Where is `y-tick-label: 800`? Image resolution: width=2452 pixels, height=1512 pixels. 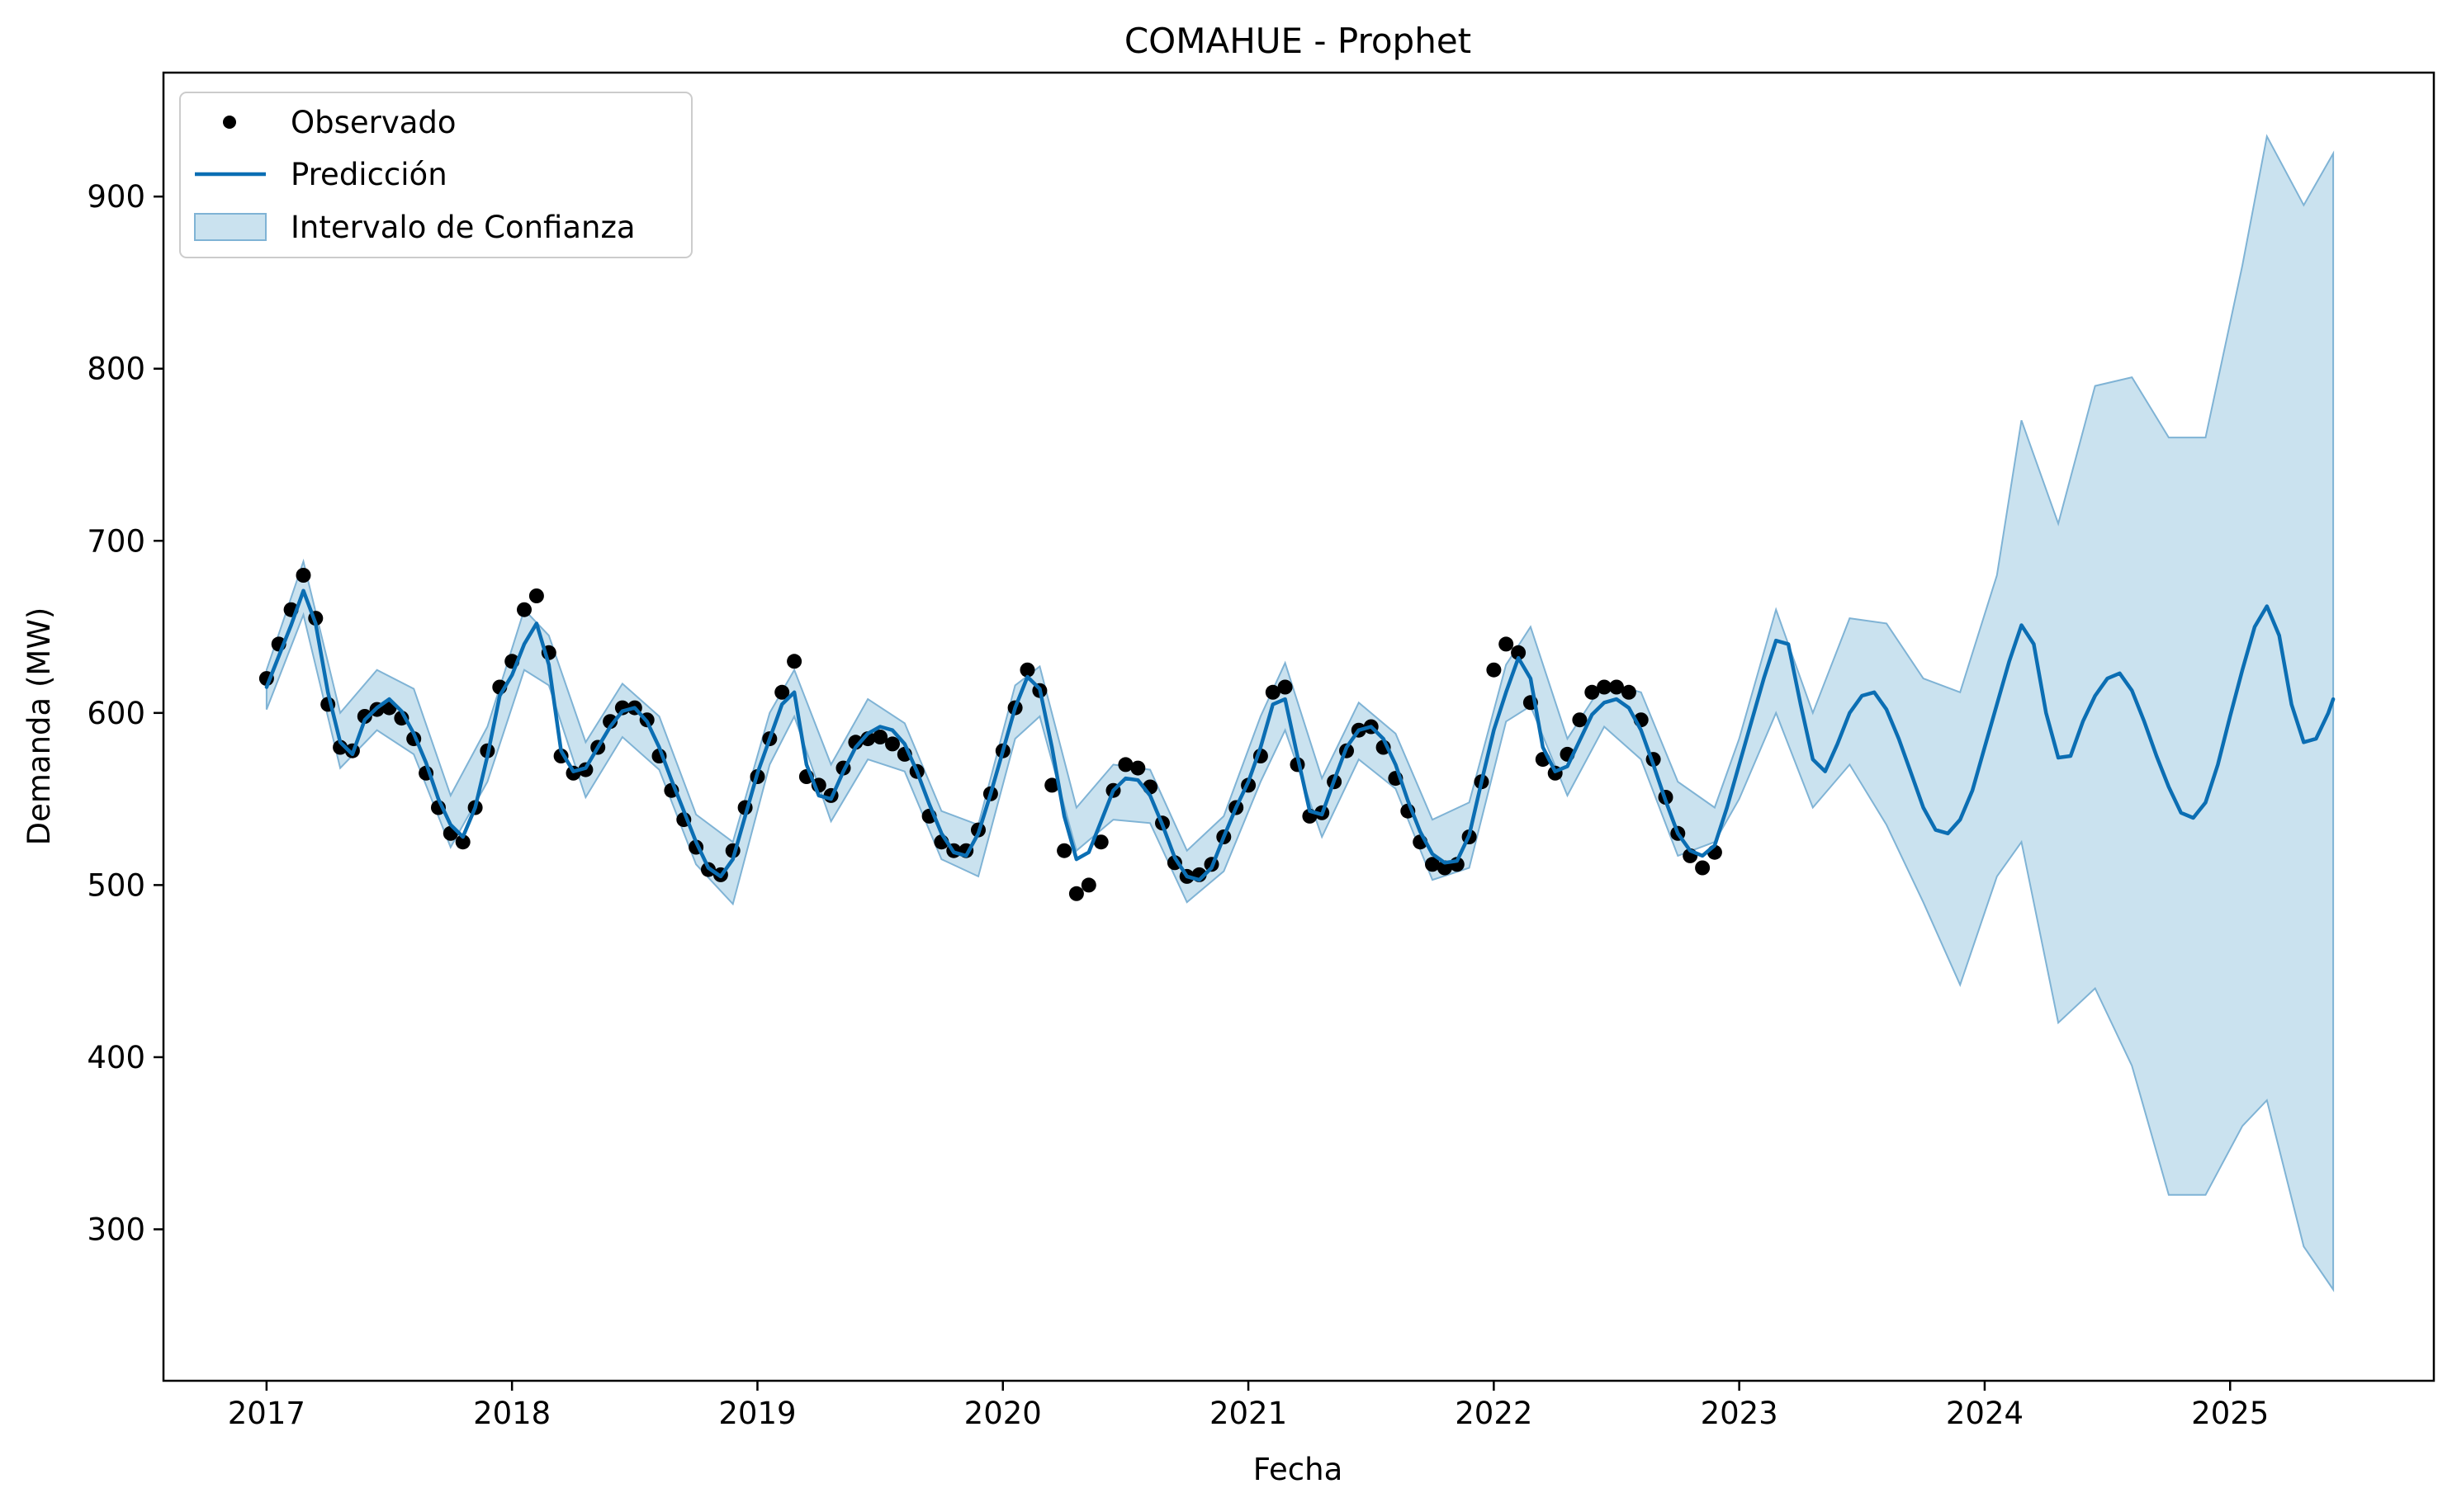 y-tick-label: 800 is located at coordinates (116, 369).